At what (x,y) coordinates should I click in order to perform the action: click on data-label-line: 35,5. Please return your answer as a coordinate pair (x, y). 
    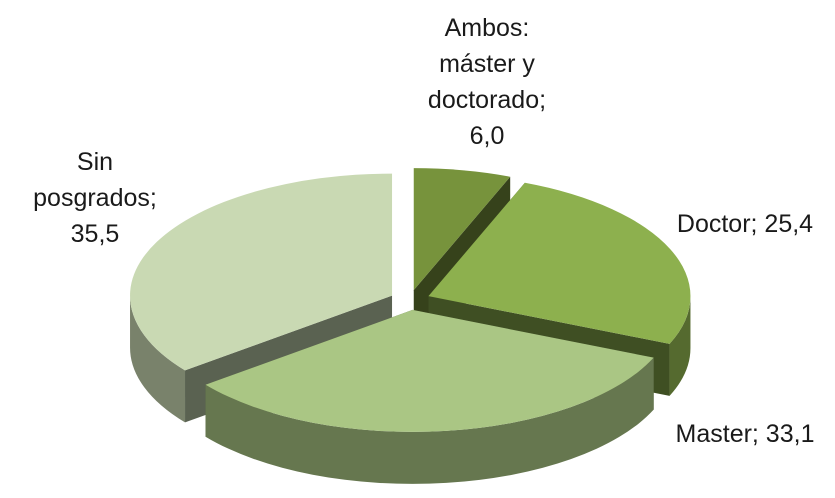
    Looking at the image, I should click on (95, 234).